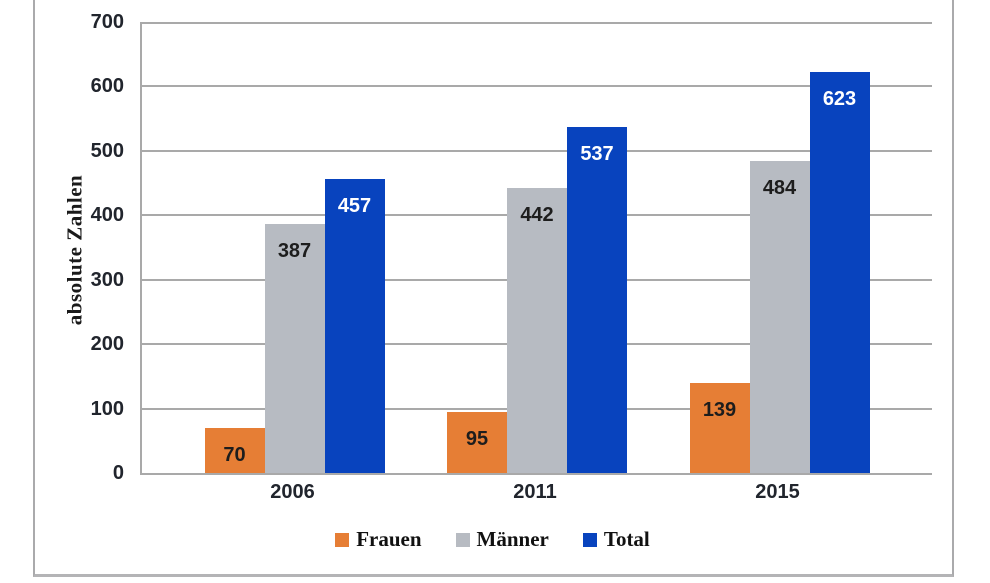 The height and width of the screenshot is (583, 990). I want to click on legend-label: Frauen, so click(389, 539).